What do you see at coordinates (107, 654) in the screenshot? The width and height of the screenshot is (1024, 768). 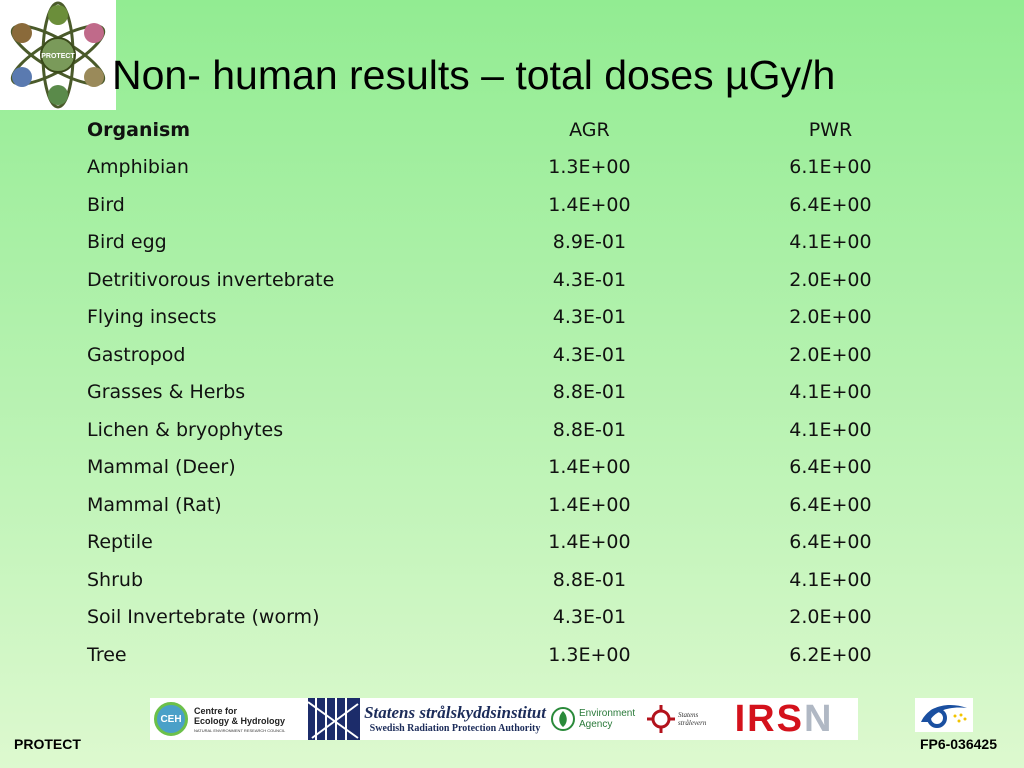 I see `organism-cell: Tree` at bounding box center [107, 654].